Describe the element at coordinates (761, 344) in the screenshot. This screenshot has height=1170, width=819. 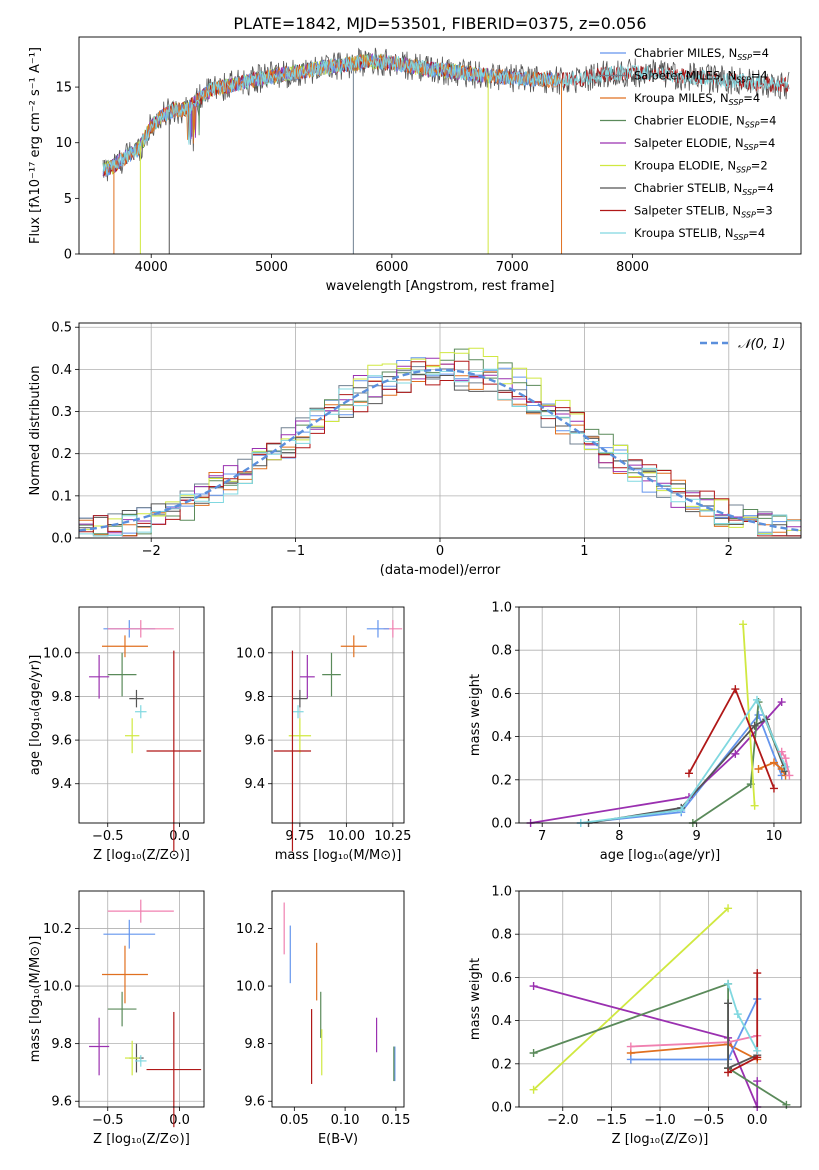
I see `legend-label: 𝒩(0, 1)` at that location.